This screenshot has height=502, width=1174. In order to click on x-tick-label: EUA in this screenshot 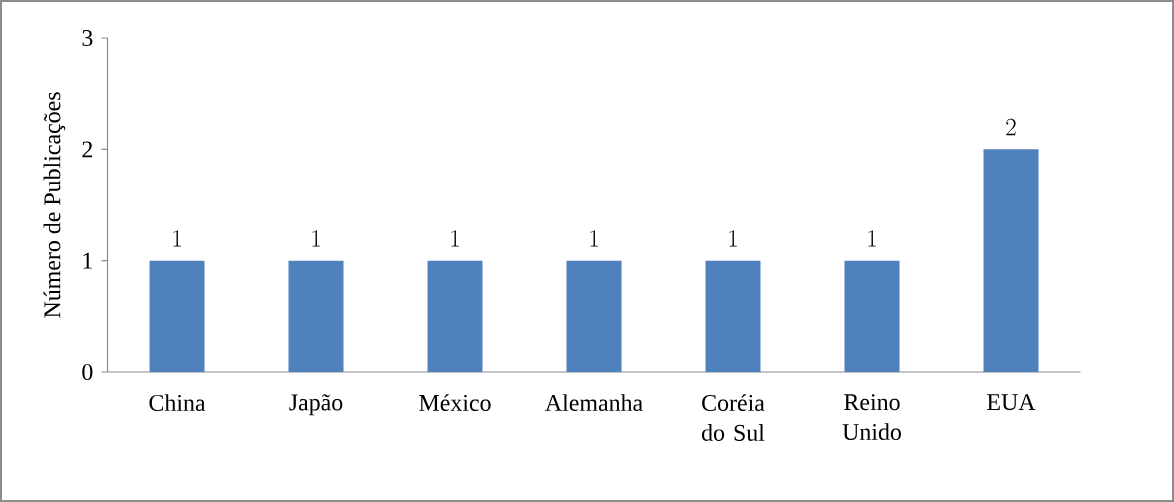, I will do `click(1011, 402)`.